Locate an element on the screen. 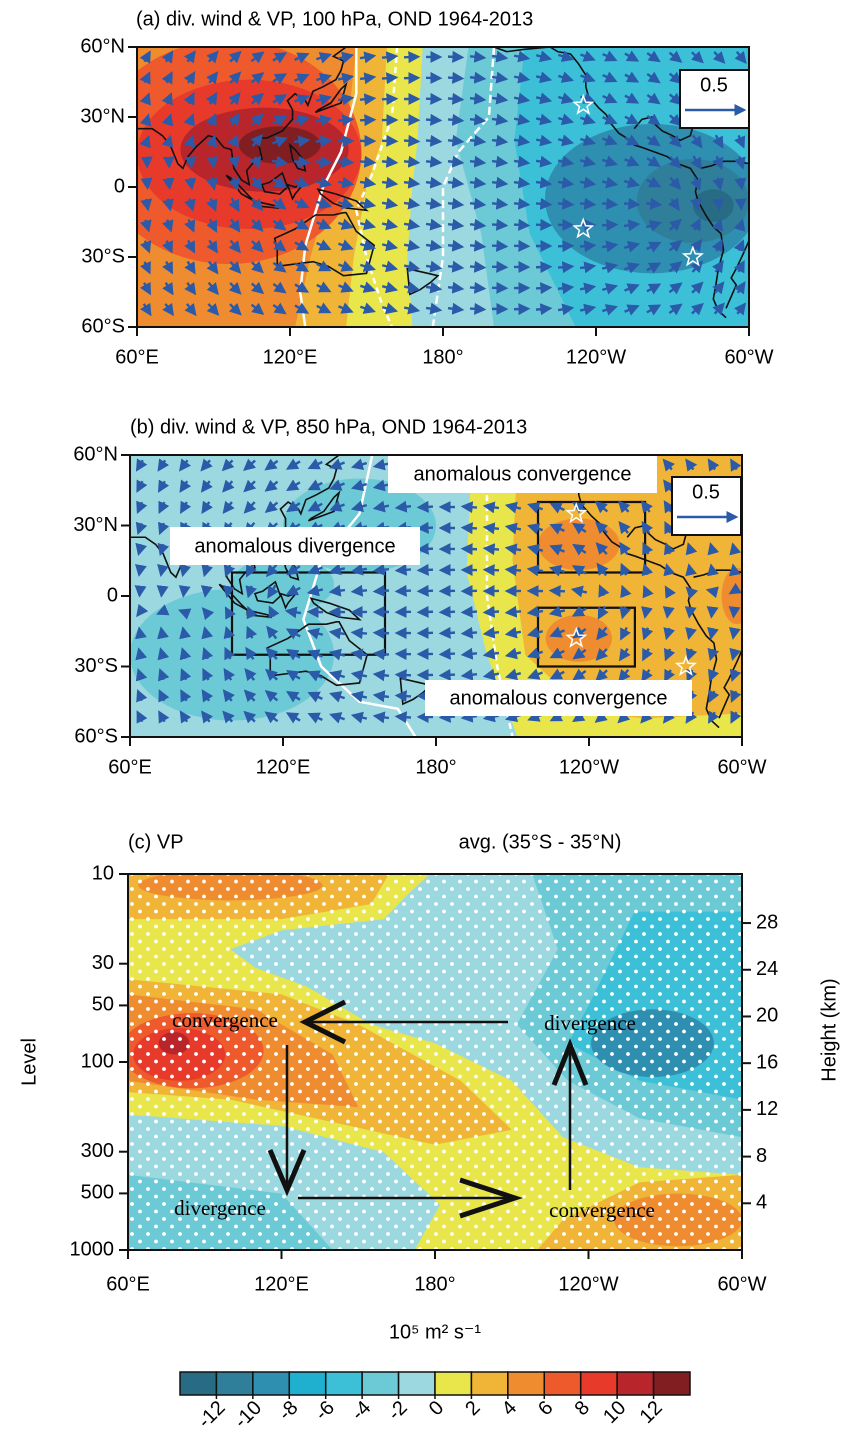 The height and width of the screenshot is (1436, 847). y2-axis-label: Height (km) is located at coordinates (829, 1029).